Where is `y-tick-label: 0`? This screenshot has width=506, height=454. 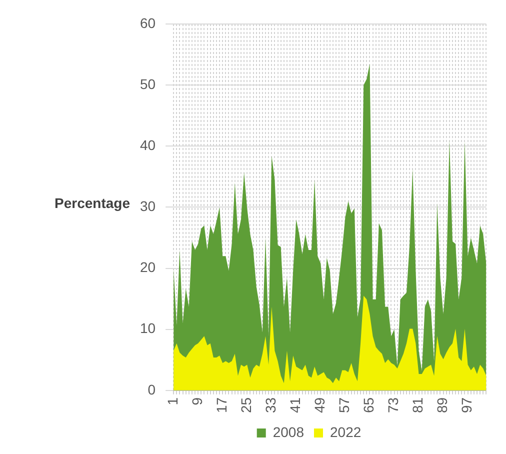
y-tick-label: 0 is located at coordinates (152, 389).